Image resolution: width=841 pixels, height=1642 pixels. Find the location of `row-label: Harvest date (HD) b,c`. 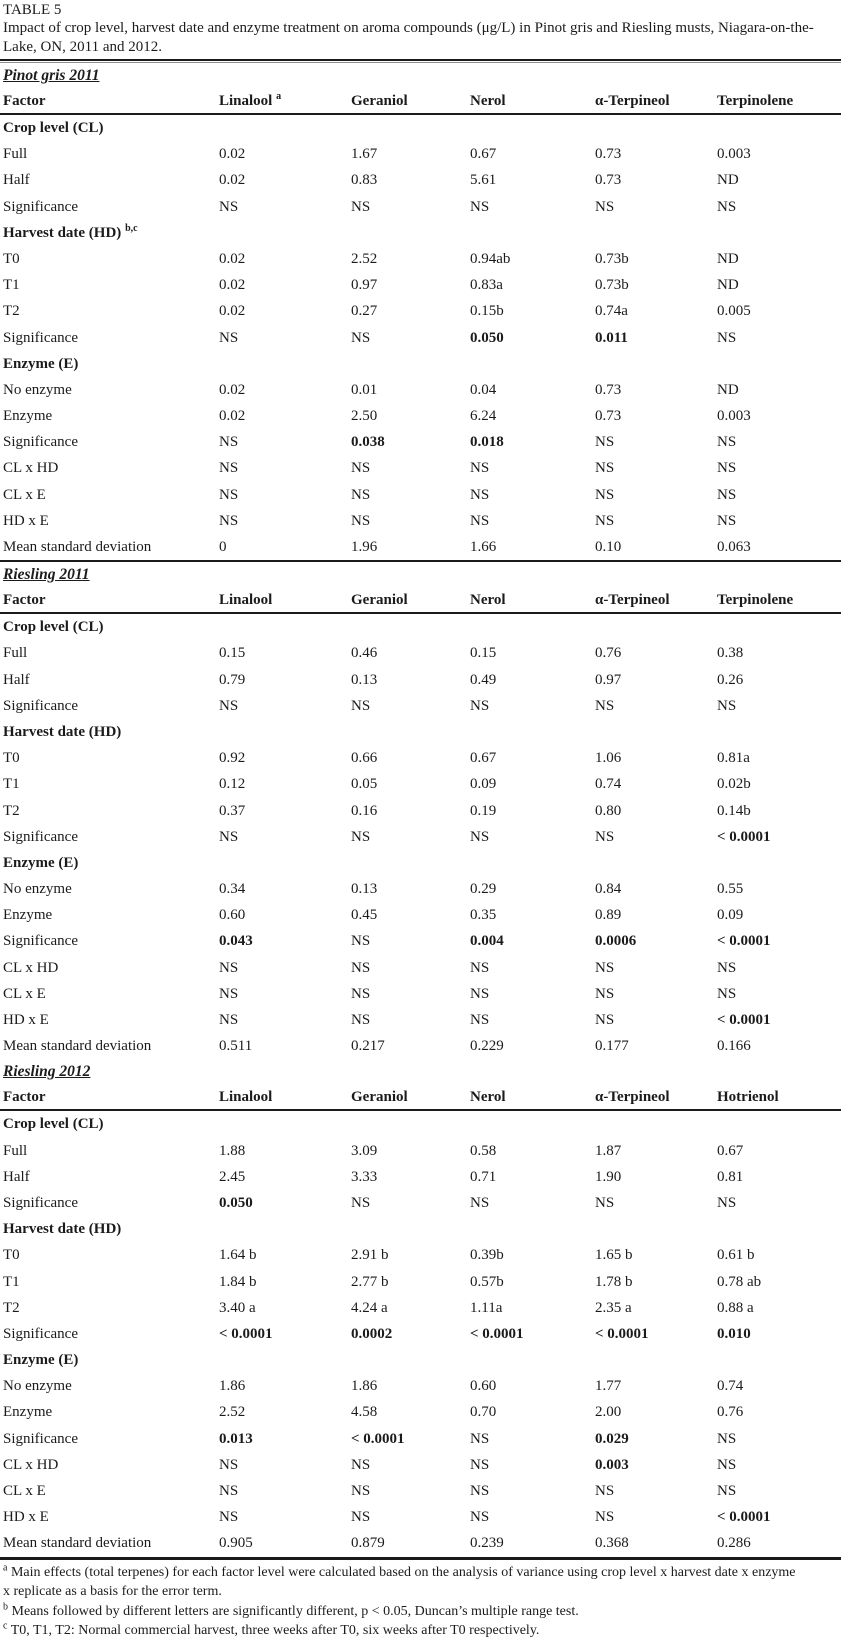

row-label: Harvest date (HD) b,c is located at coordinates (111, 233).